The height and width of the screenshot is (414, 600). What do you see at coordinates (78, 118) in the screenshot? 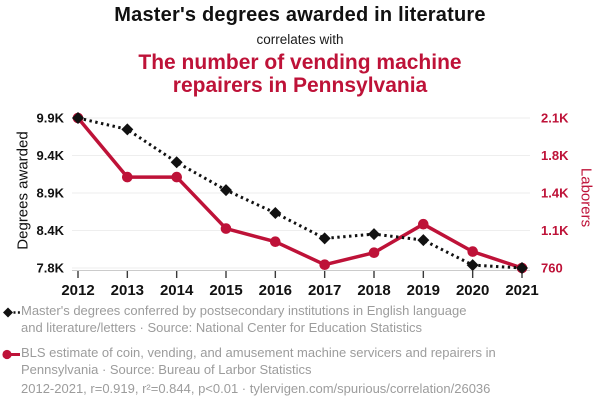
I see `masters-degrees-point-2012` at bounding box center [78, 118].